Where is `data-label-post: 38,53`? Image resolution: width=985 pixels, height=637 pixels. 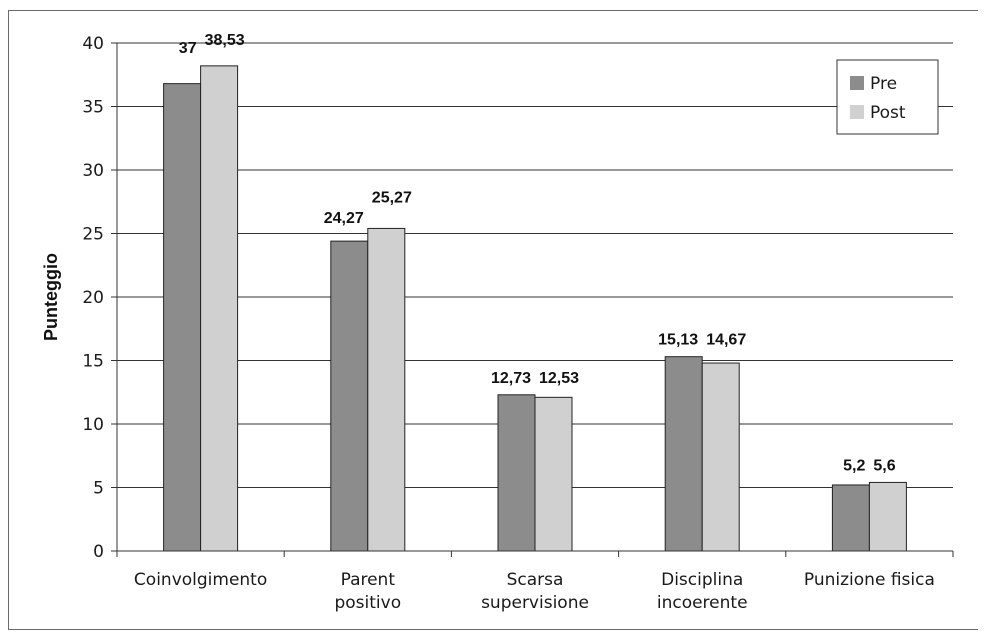 data-label-post: 38,53 is located at coordinates (225, 40).